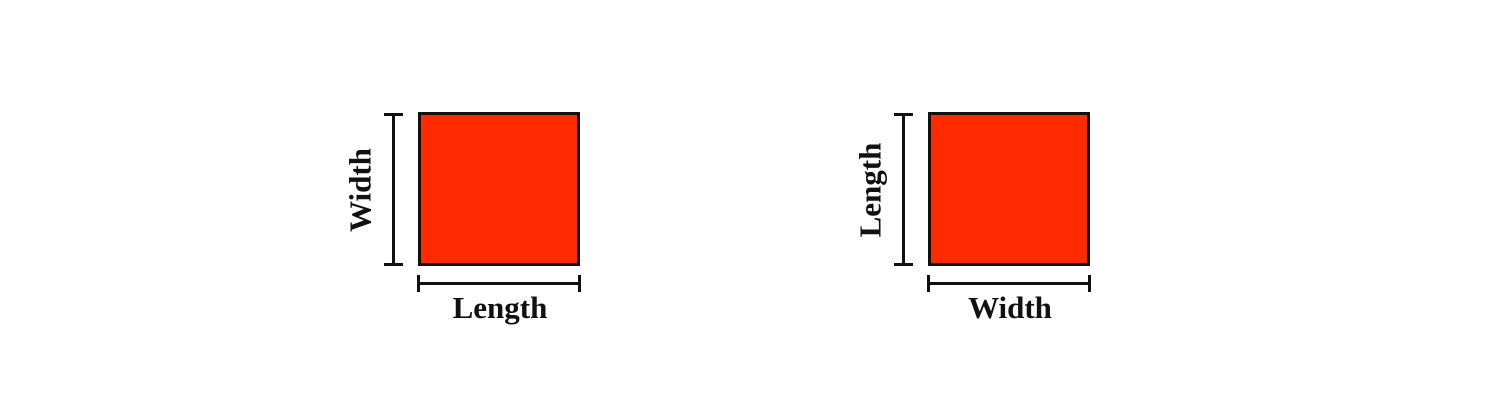  I want to click on vertical-label-container: Length, so click(870, 190).